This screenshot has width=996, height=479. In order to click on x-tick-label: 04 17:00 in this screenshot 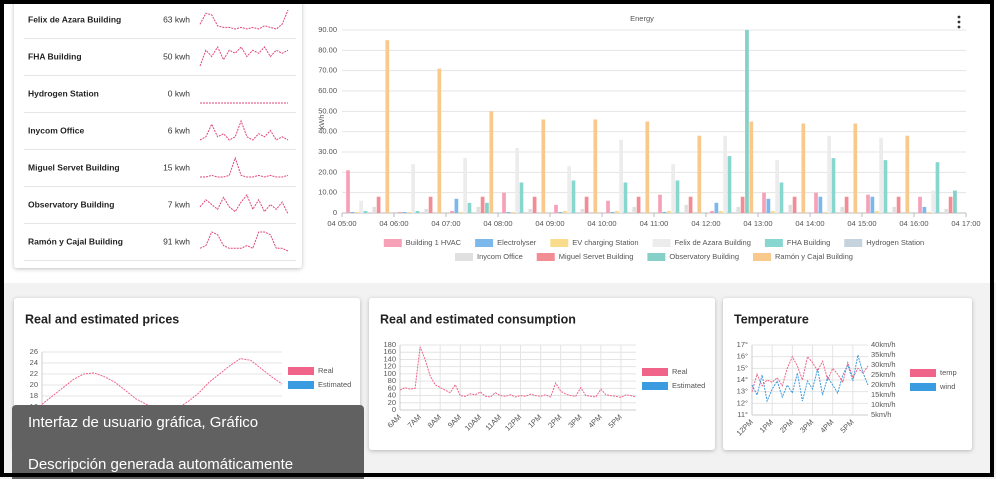, I will do `click(965, 223)`.